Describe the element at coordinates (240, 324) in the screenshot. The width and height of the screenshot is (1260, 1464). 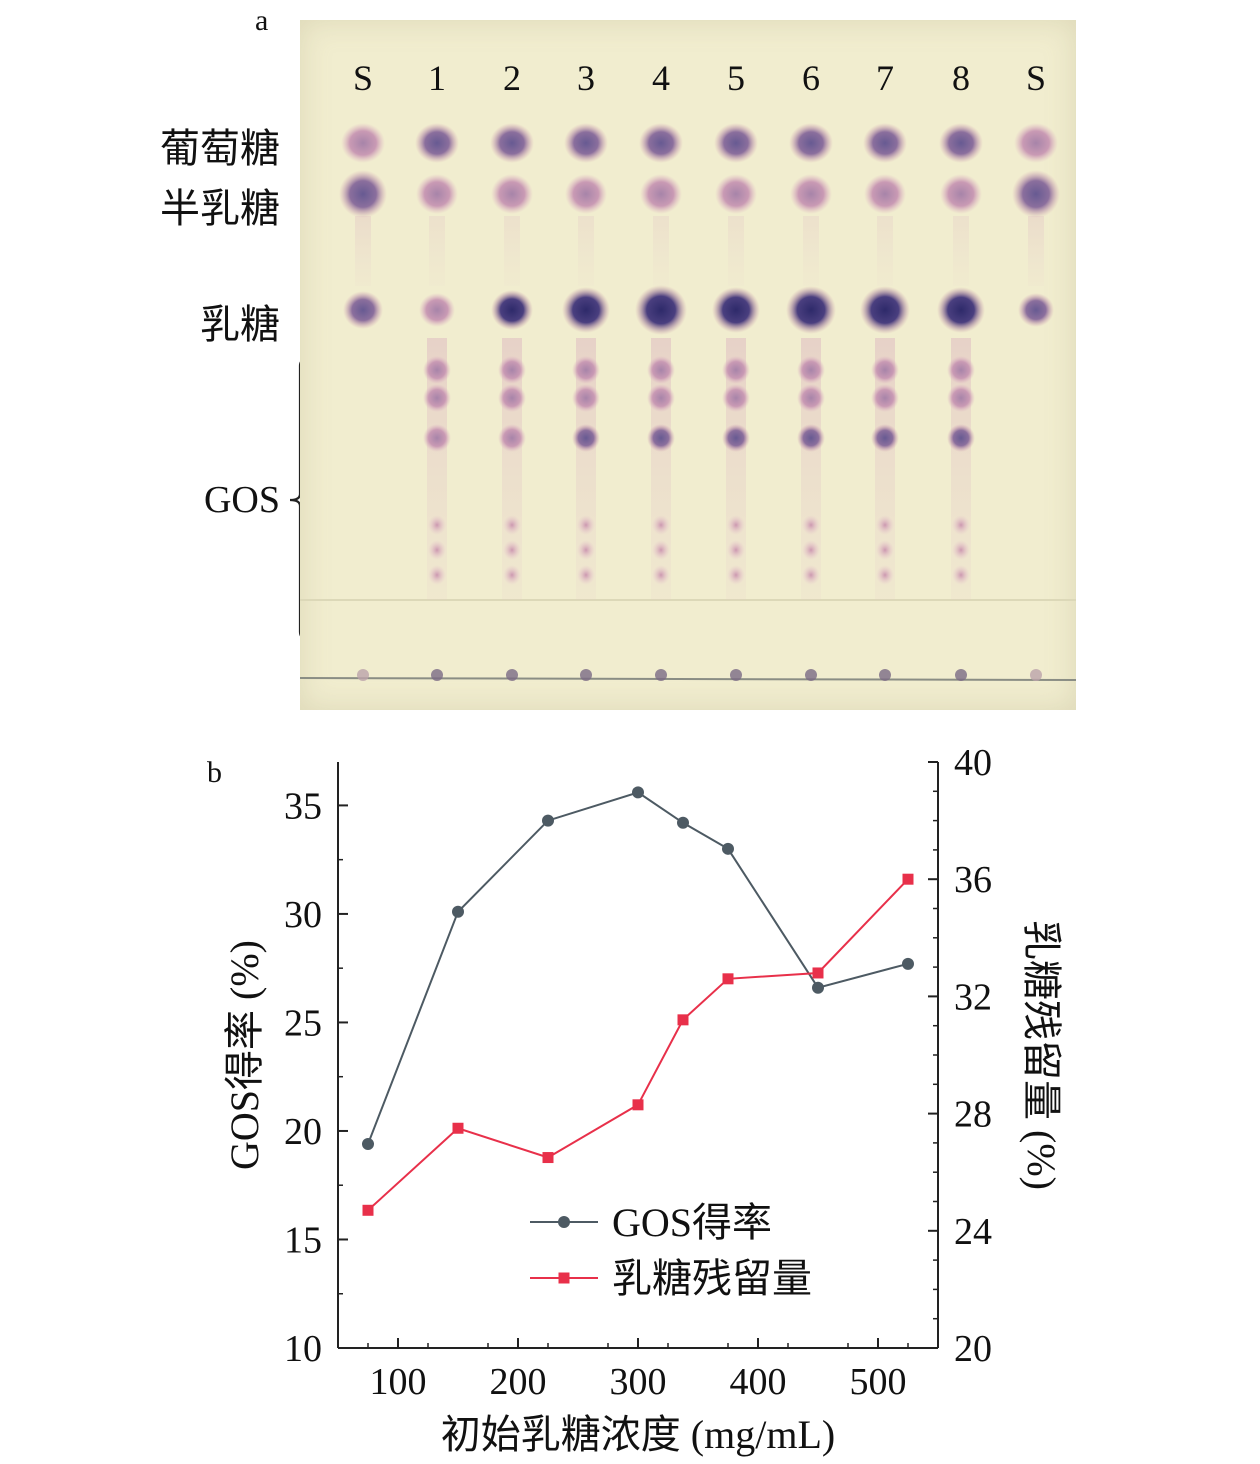
I see `lactose-label: 乳糖` at that location.